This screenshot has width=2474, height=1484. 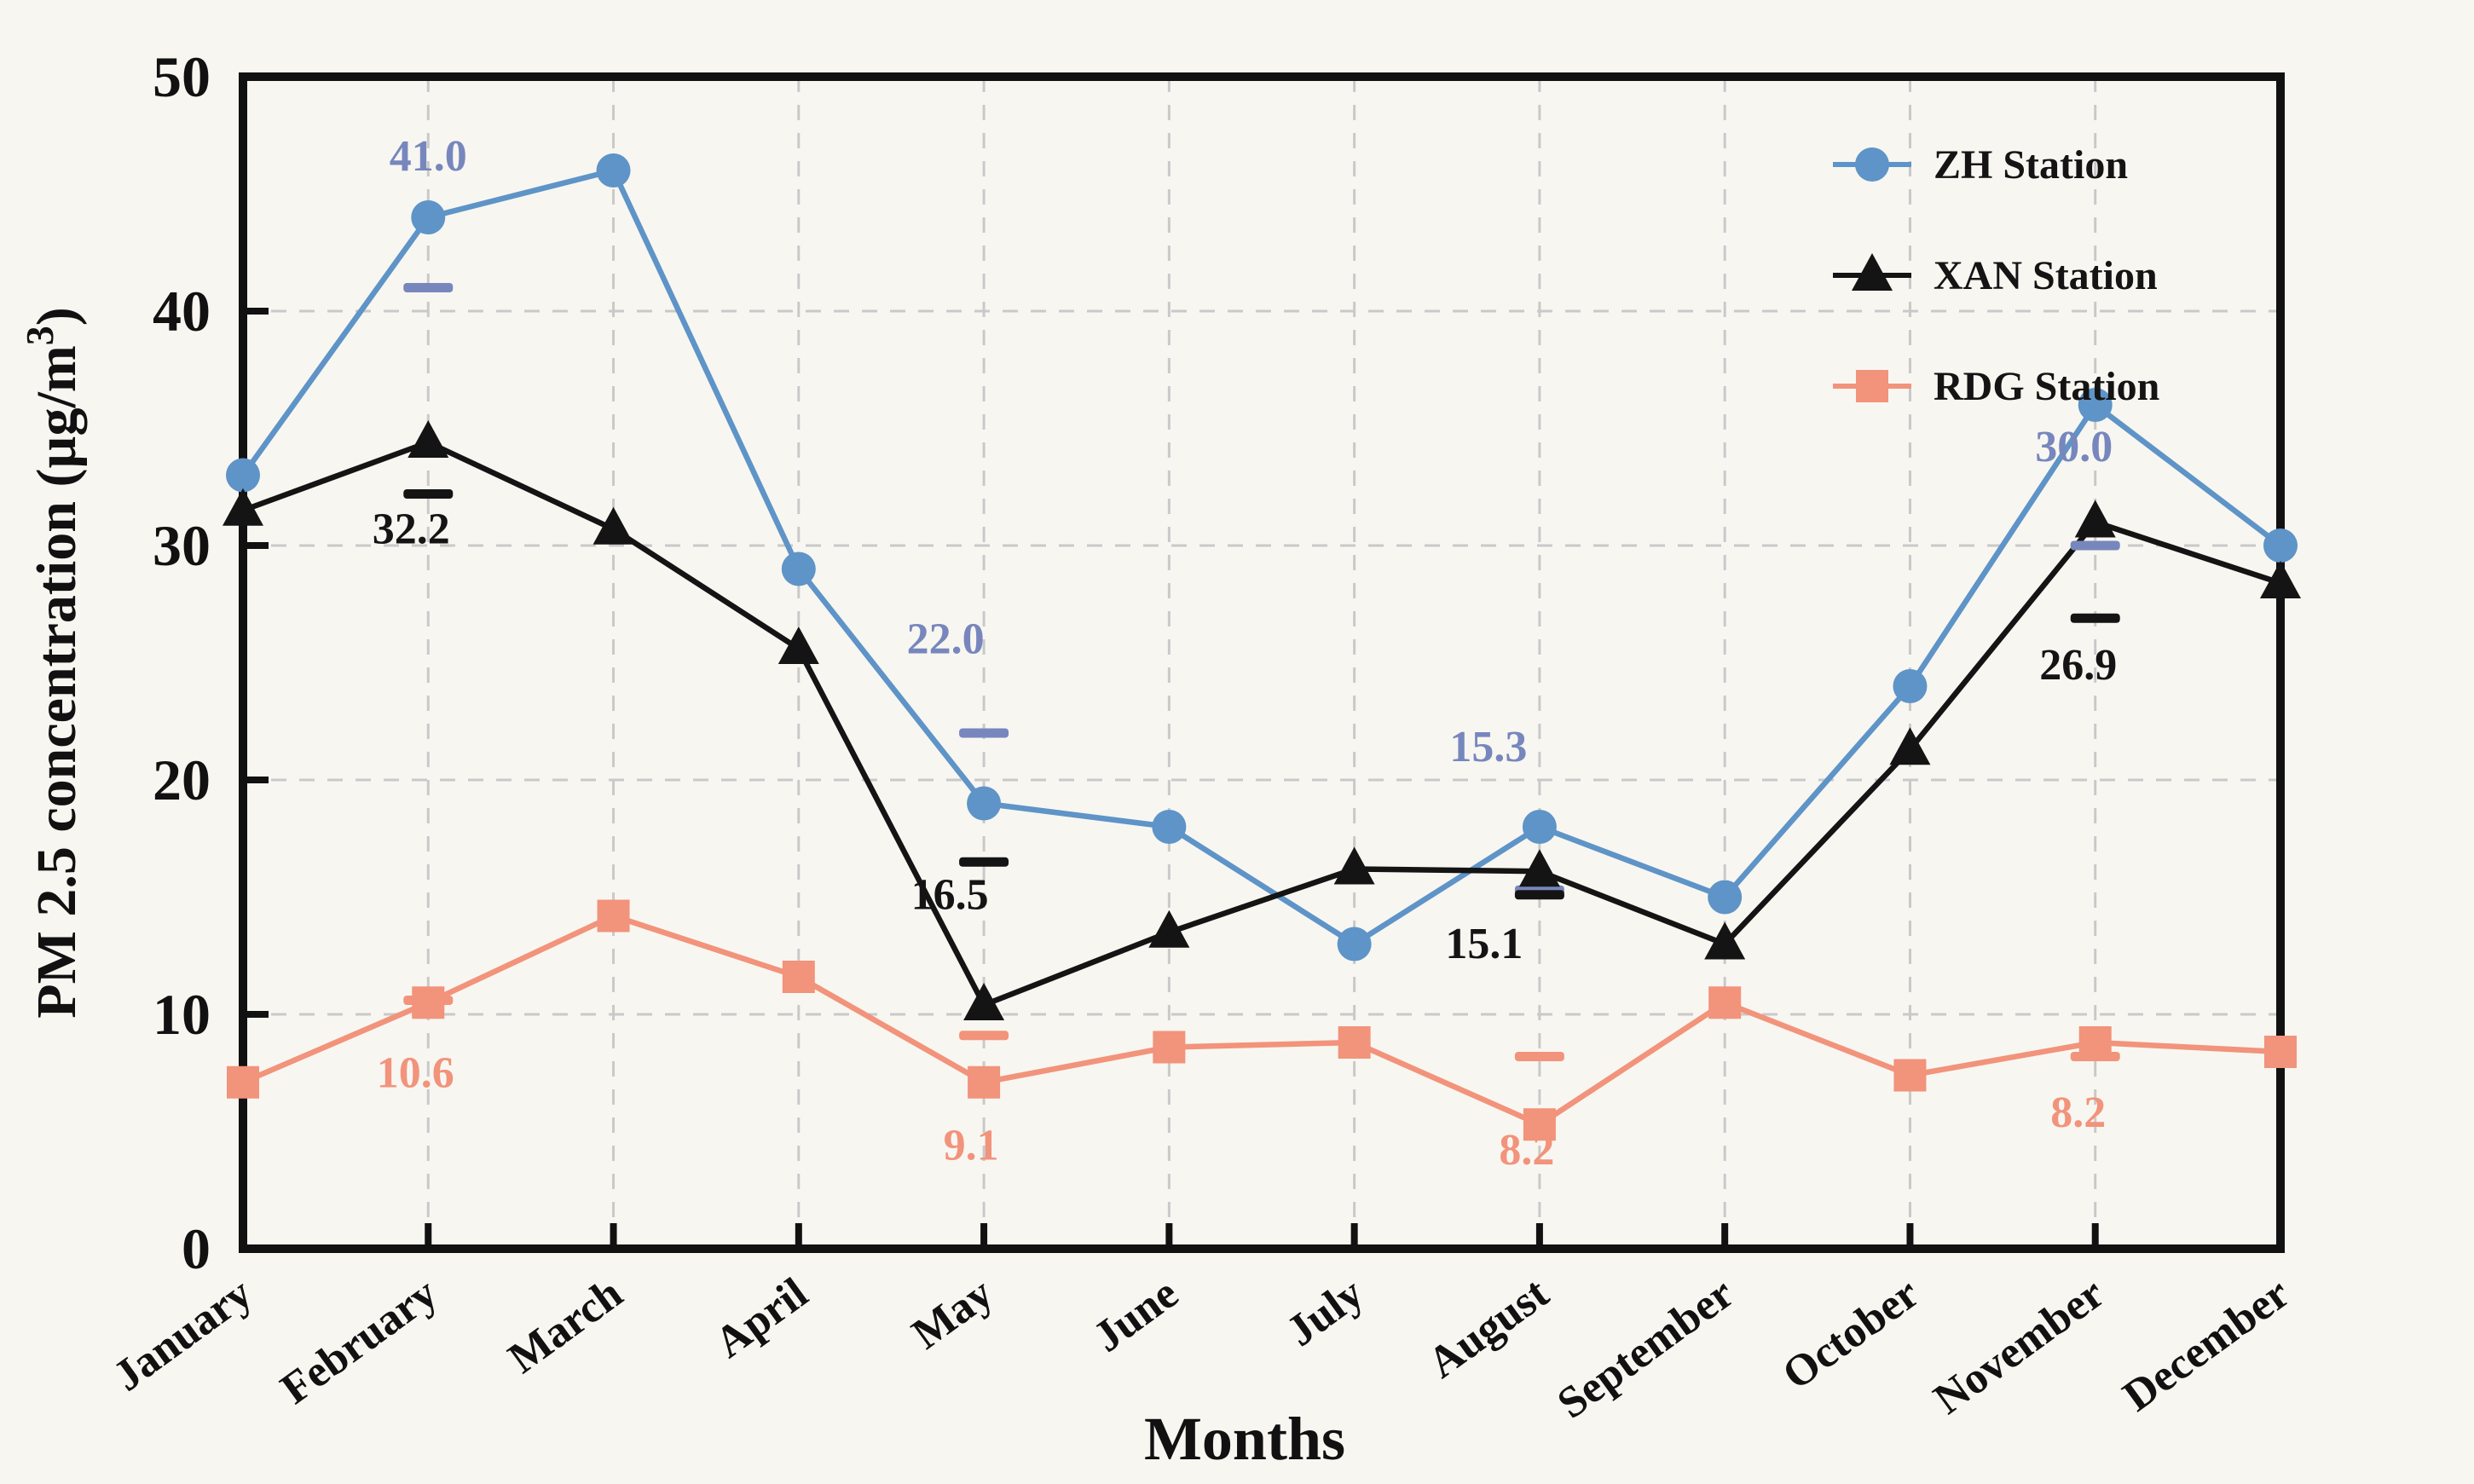 I want to click on marker-square-rdg-station-may, so click(x=984, y=1082).